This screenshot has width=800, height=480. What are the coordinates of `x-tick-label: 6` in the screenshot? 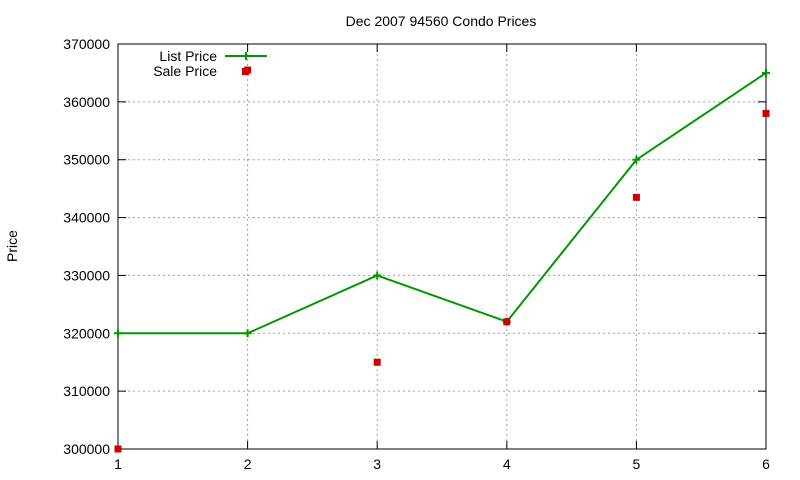 It's located at (766, 464).